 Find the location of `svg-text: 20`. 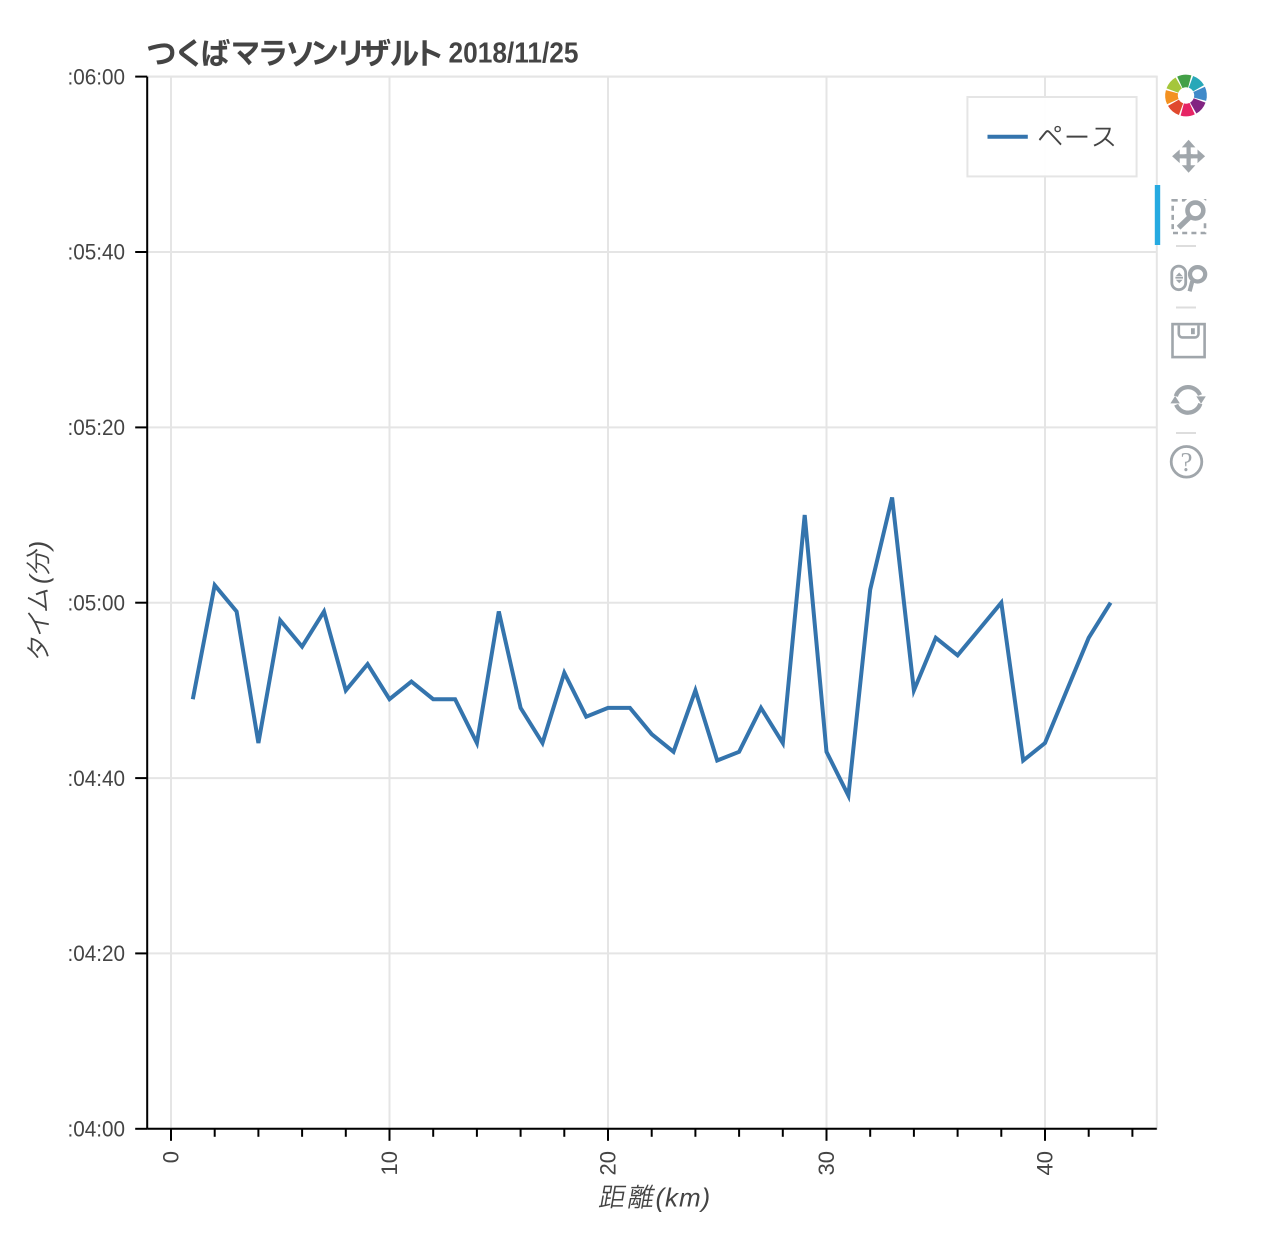

svg-text: 20 is located at coordinates (608, 1163).